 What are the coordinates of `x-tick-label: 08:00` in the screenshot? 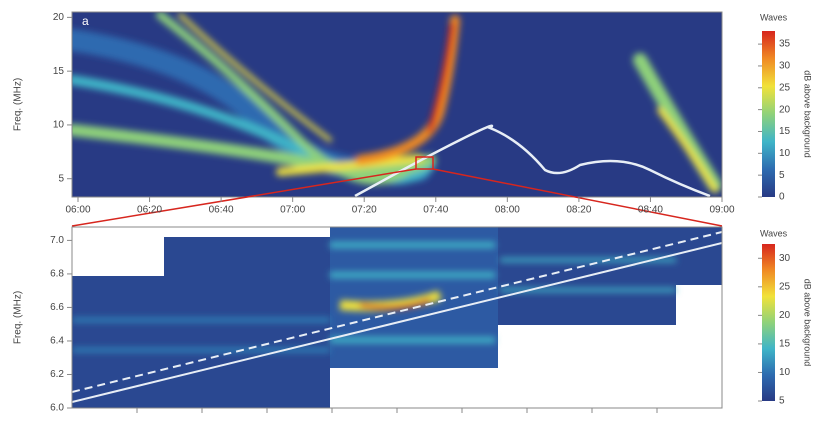 It's located at (507, 210).